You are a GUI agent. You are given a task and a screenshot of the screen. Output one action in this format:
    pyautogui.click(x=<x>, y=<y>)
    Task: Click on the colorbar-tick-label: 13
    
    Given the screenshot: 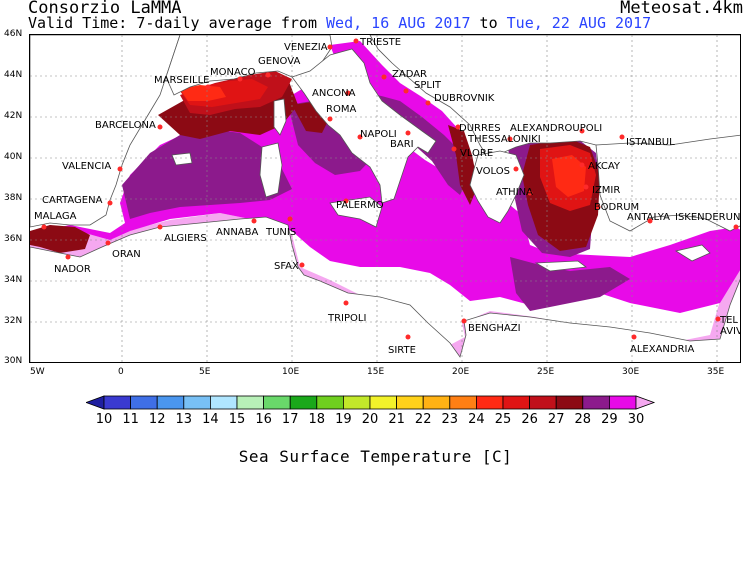 What is the action you would take?
    pyautogui.click(x=184, y=419)
    